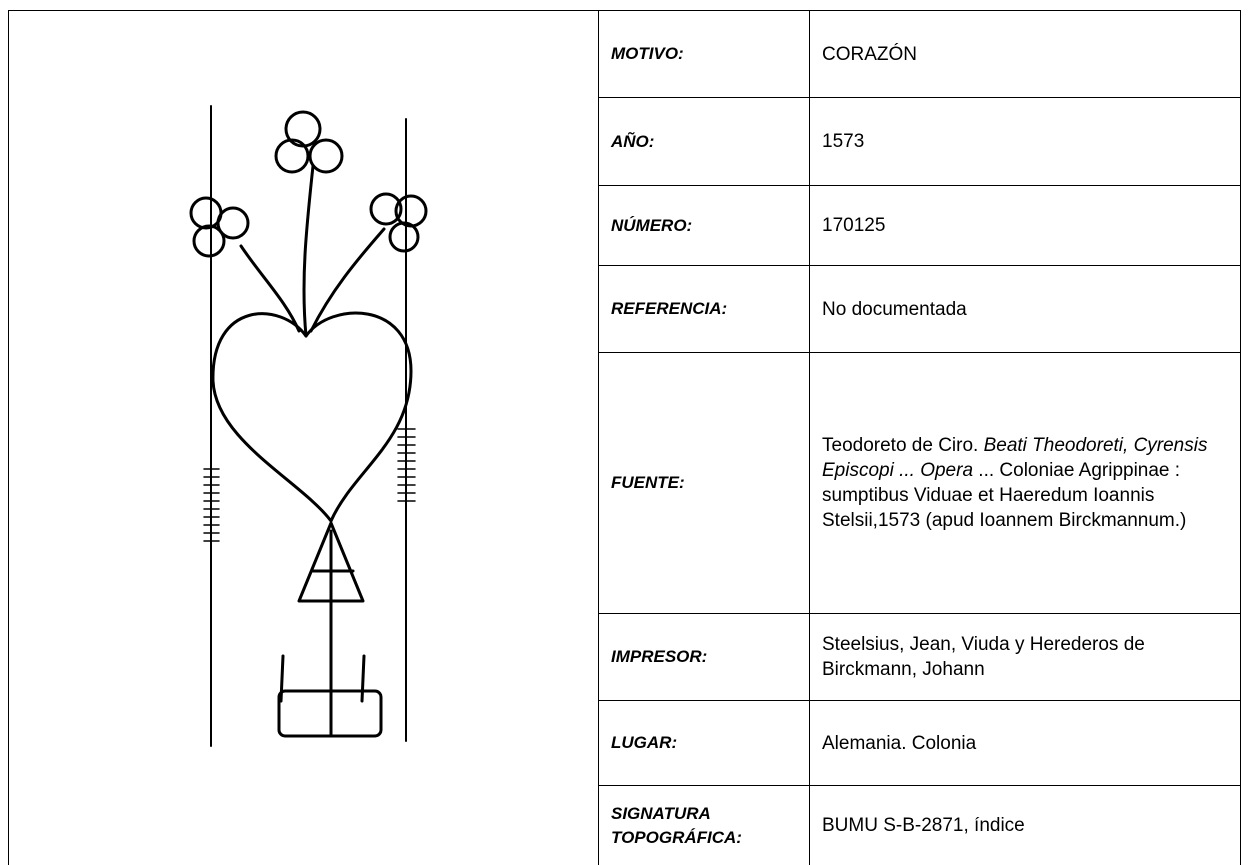 Image resolution: width=1249 pixels, height=865 pixels. I want to click on table-row: AÑO: 1573, so click(919, 141).